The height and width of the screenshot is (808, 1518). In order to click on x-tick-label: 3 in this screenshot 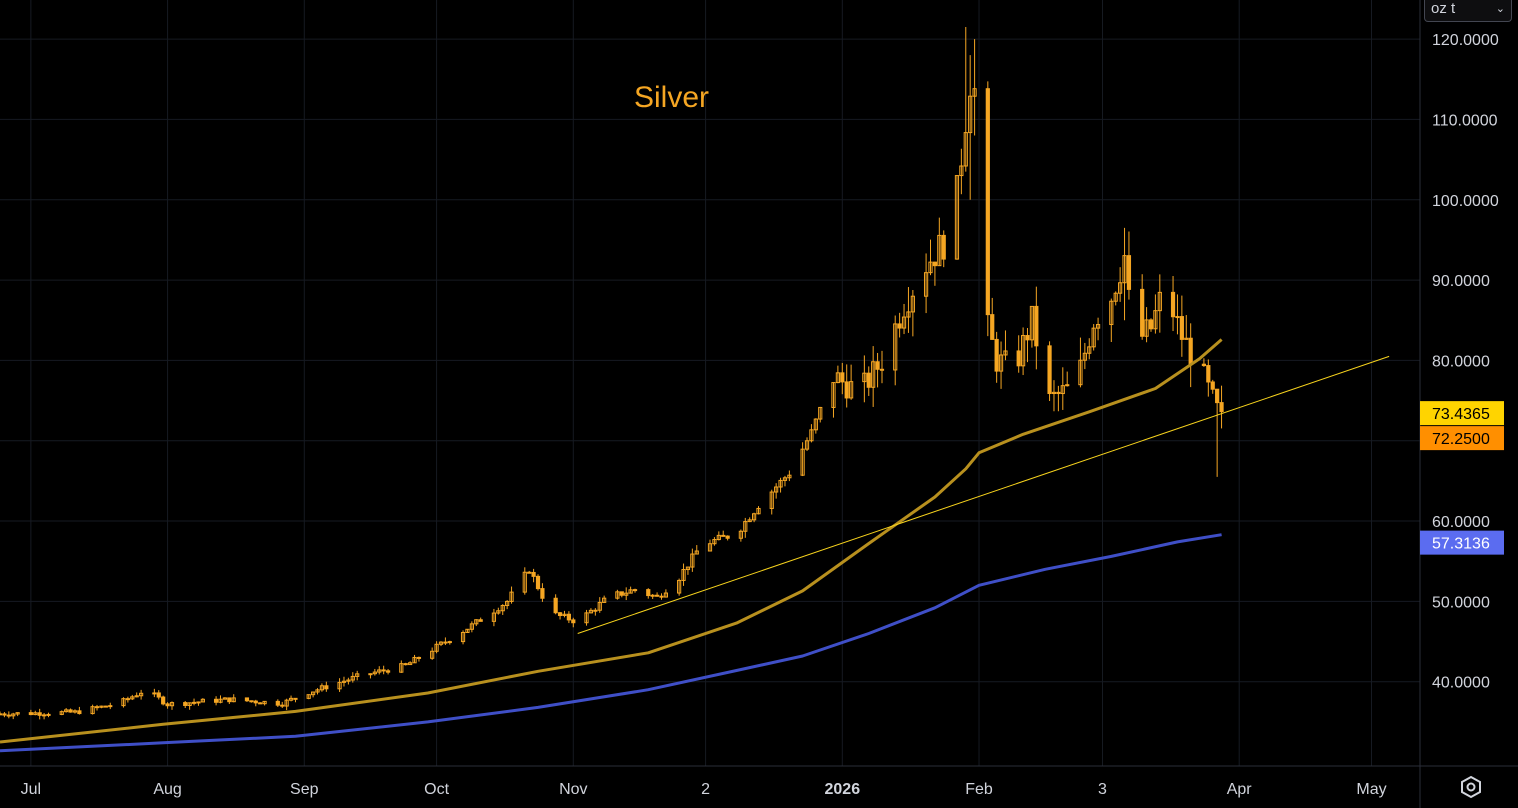, I will do `click(1102, 789)`.